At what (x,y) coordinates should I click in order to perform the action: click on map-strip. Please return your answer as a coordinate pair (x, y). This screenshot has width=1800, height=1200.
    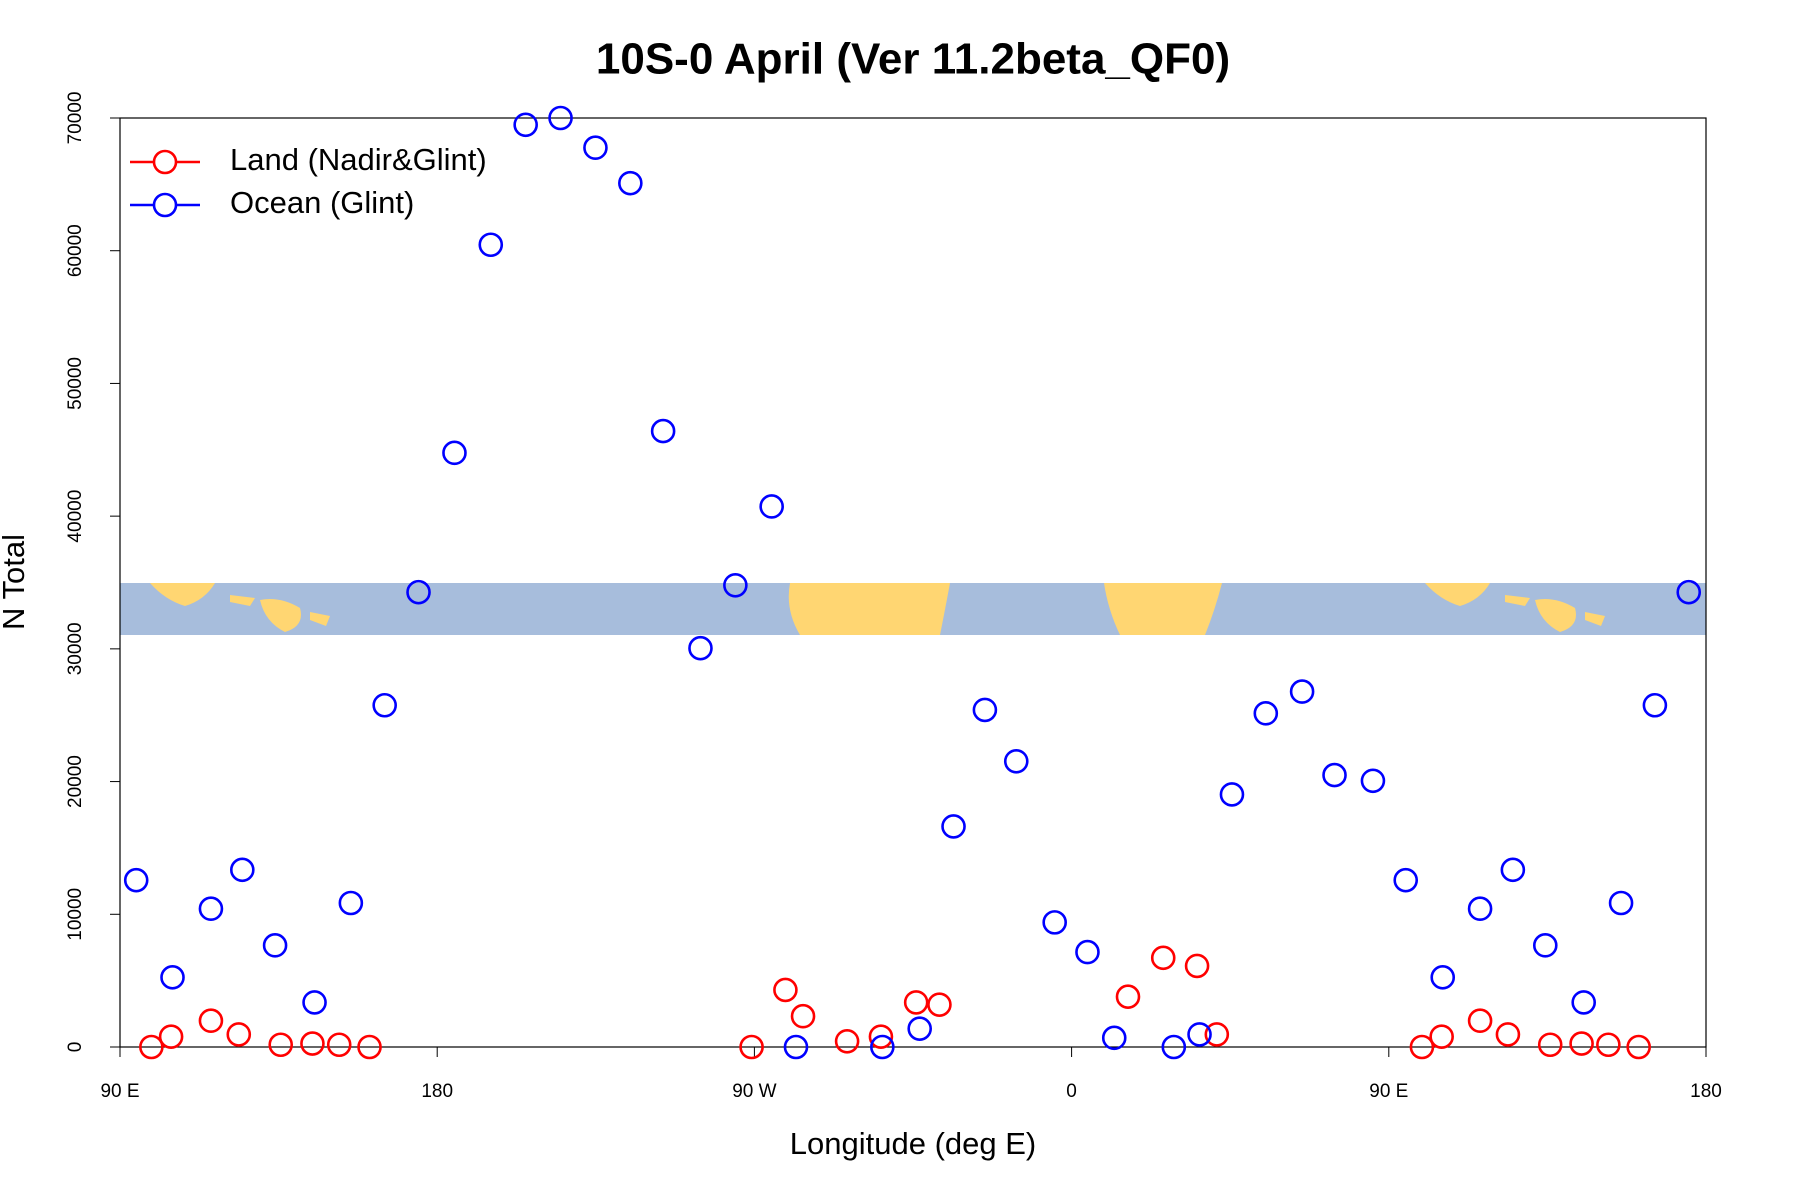
    Looking at the image, I should click on (913, 609).